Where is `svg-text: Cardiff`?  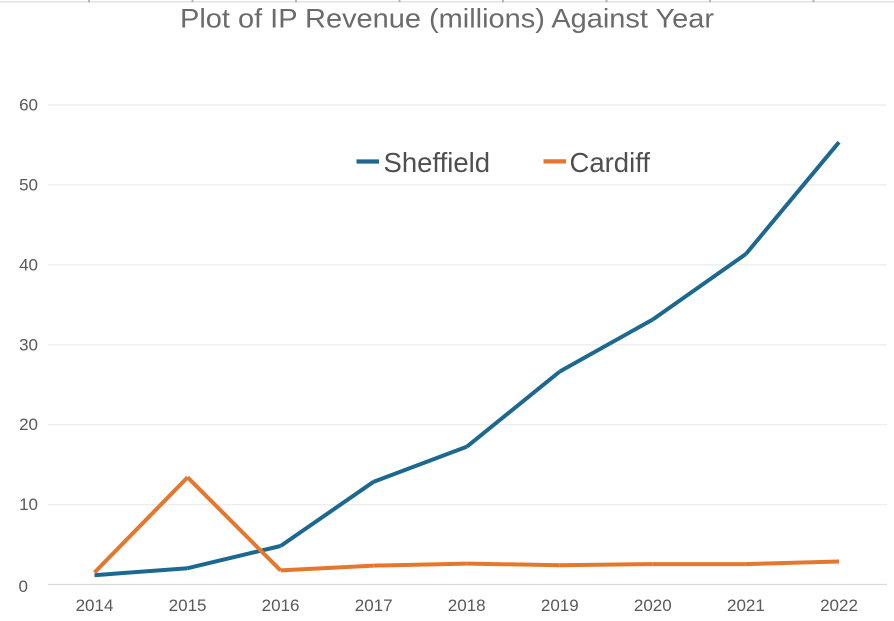 svg-text: Cardiff is located at coordinates (610, 162).